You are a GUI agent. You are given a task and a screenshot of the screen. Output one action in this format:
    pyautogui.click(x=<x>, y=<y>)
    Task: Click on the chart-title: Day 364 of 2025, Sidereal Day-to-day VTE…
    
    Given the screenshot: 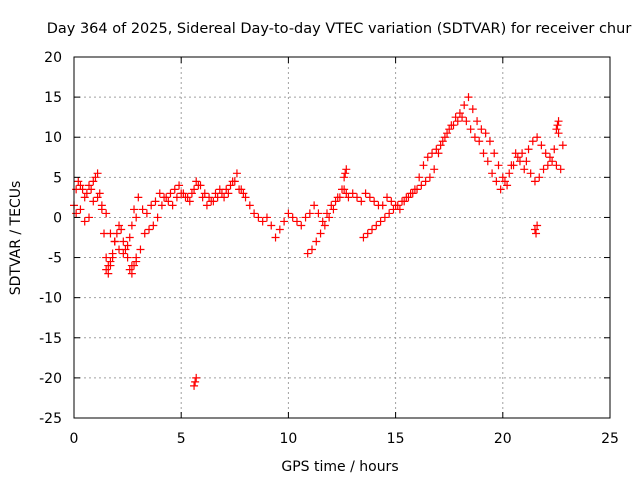 What is the action you would take?
    pyautogui.click(x=339, y=29)
    